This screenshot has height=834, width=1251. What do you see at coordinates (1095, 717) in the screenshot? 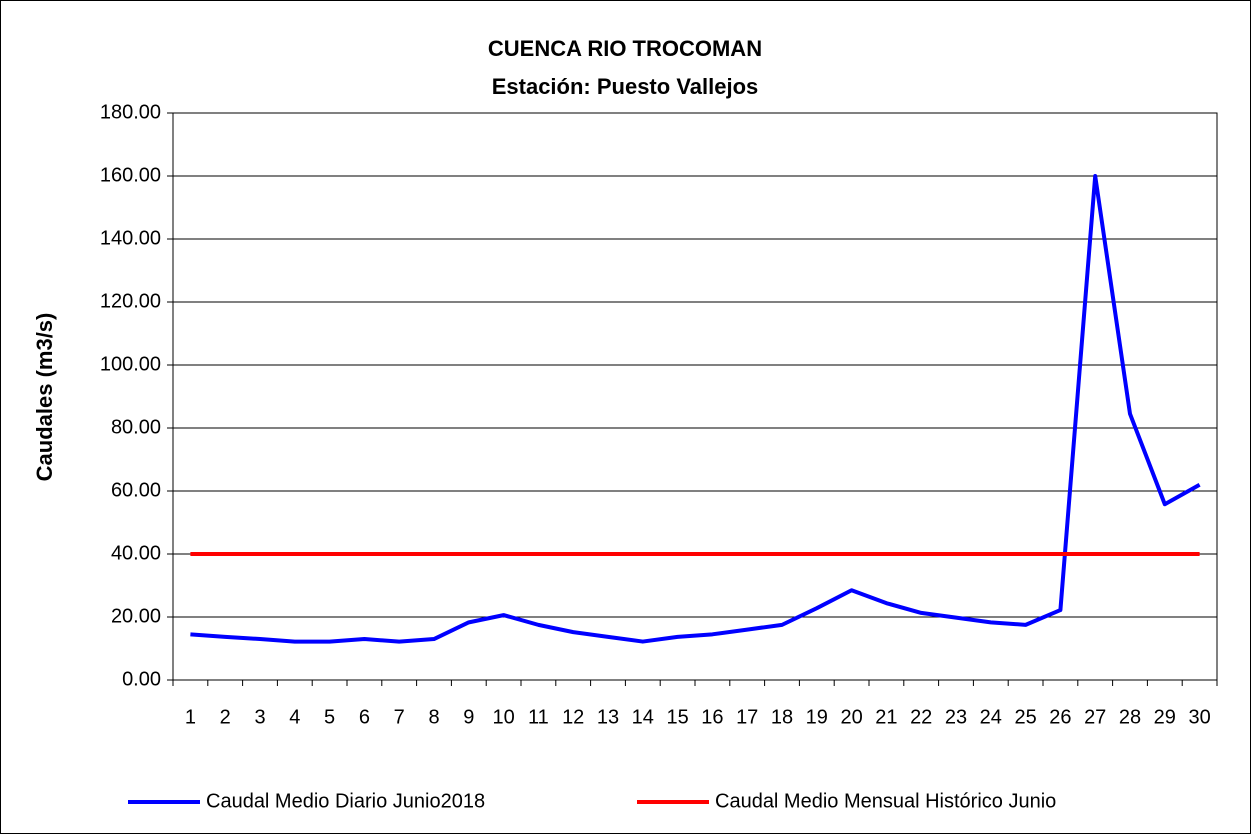
I see `x-tick-label: 27` at bounding box center [1095, 717].